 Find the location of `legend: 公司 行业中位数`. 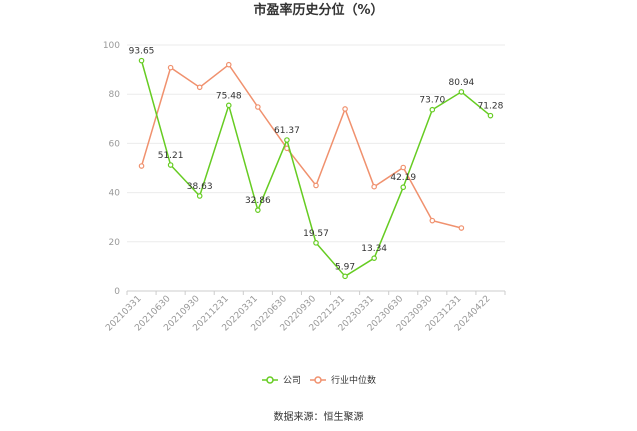

legend: 公司 行业中位数 is located at coordinates (319, 380).